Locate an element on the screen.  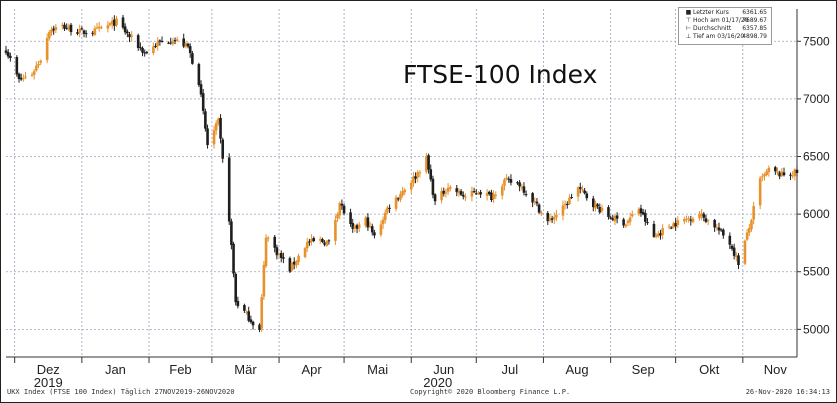
x-tick-label: Apr is located at coordinates (311, 369).